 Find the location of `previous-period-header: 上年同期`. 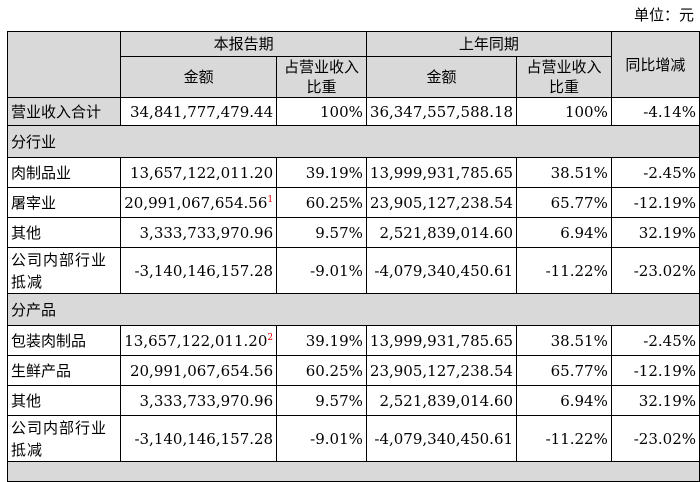

previous-period-header: 上年同期 is located at coordinates (488, 44).